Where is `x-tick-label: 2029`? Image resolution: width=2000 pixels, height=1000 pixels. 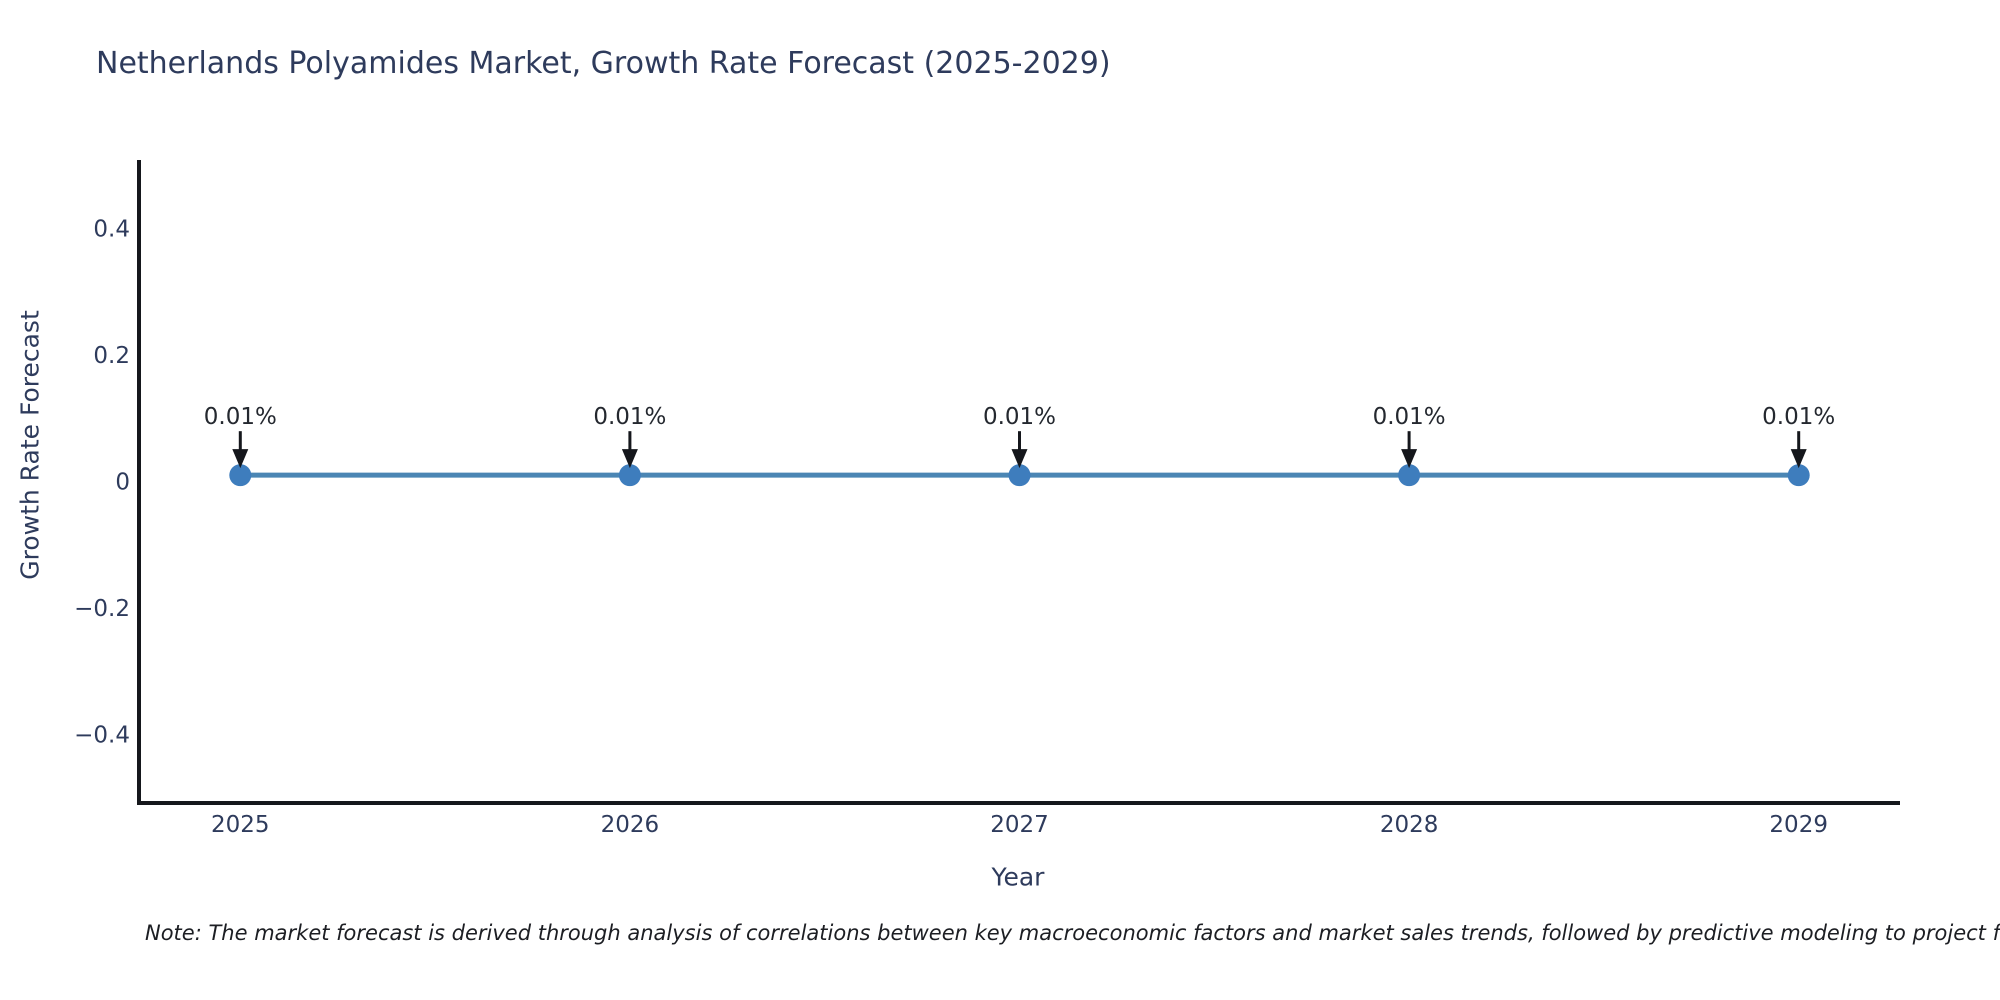
x-tick-label: 2029 is located at coordinates (1798, 825).